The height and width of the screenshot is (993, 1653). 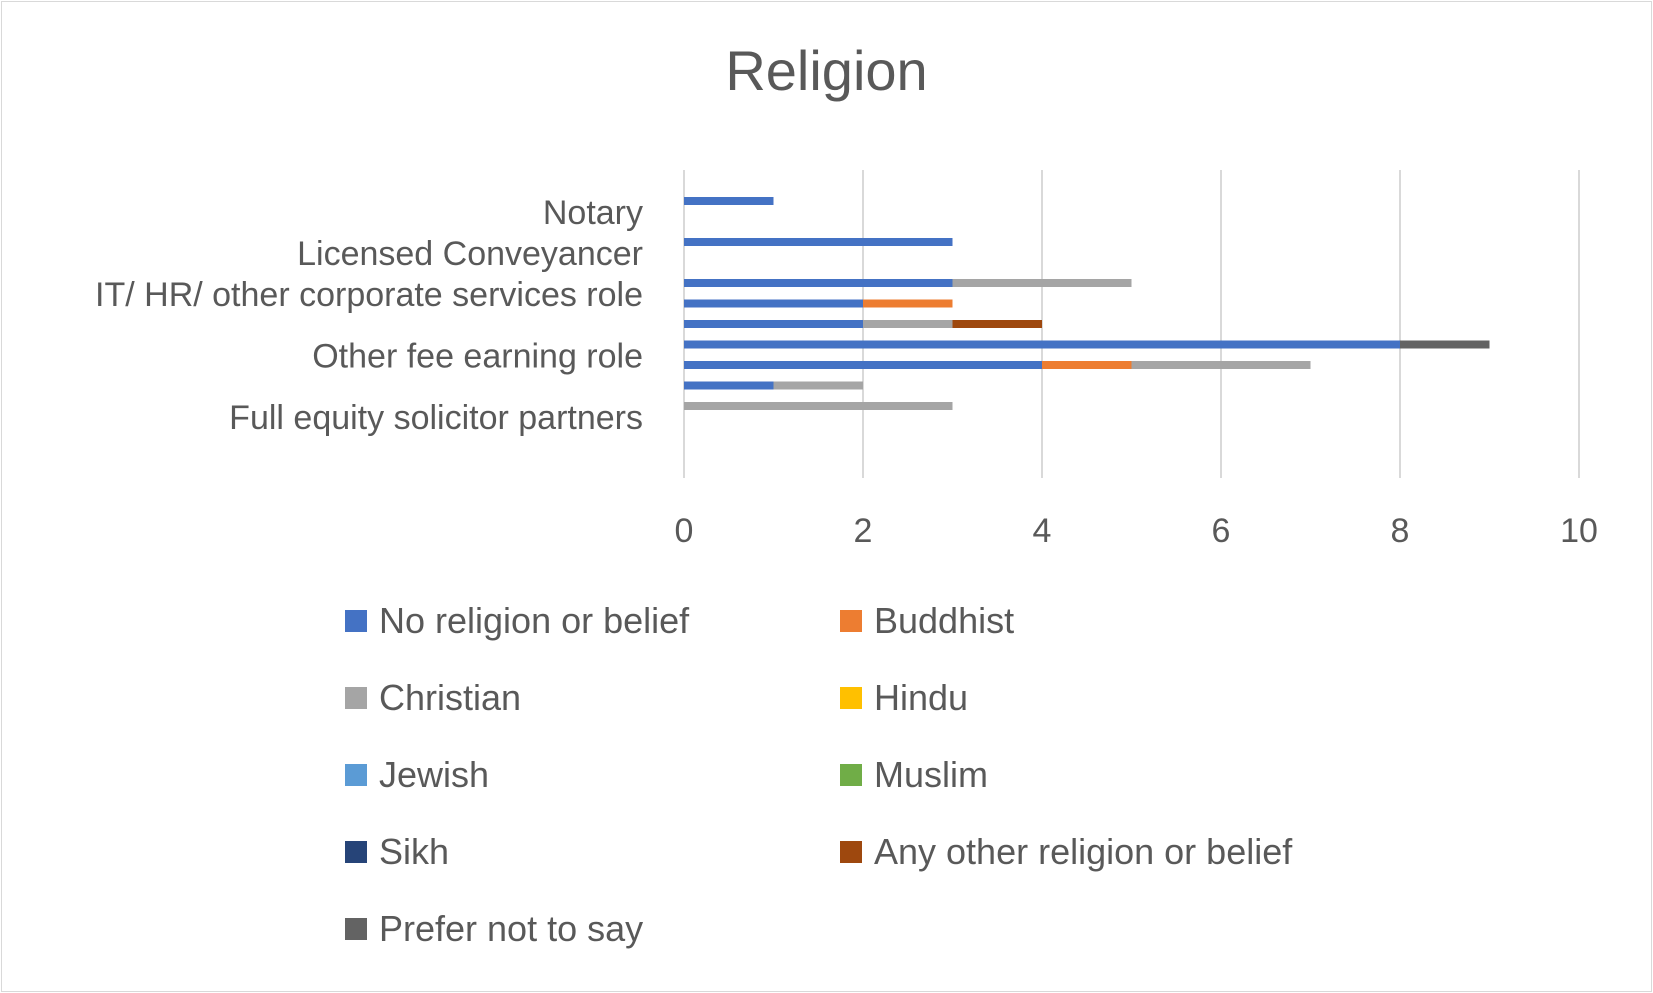 What do you see at coordinates (1579, 531) in the screenshot?
I see `x-tick-label: 10` at bounding box center [1579, 531].